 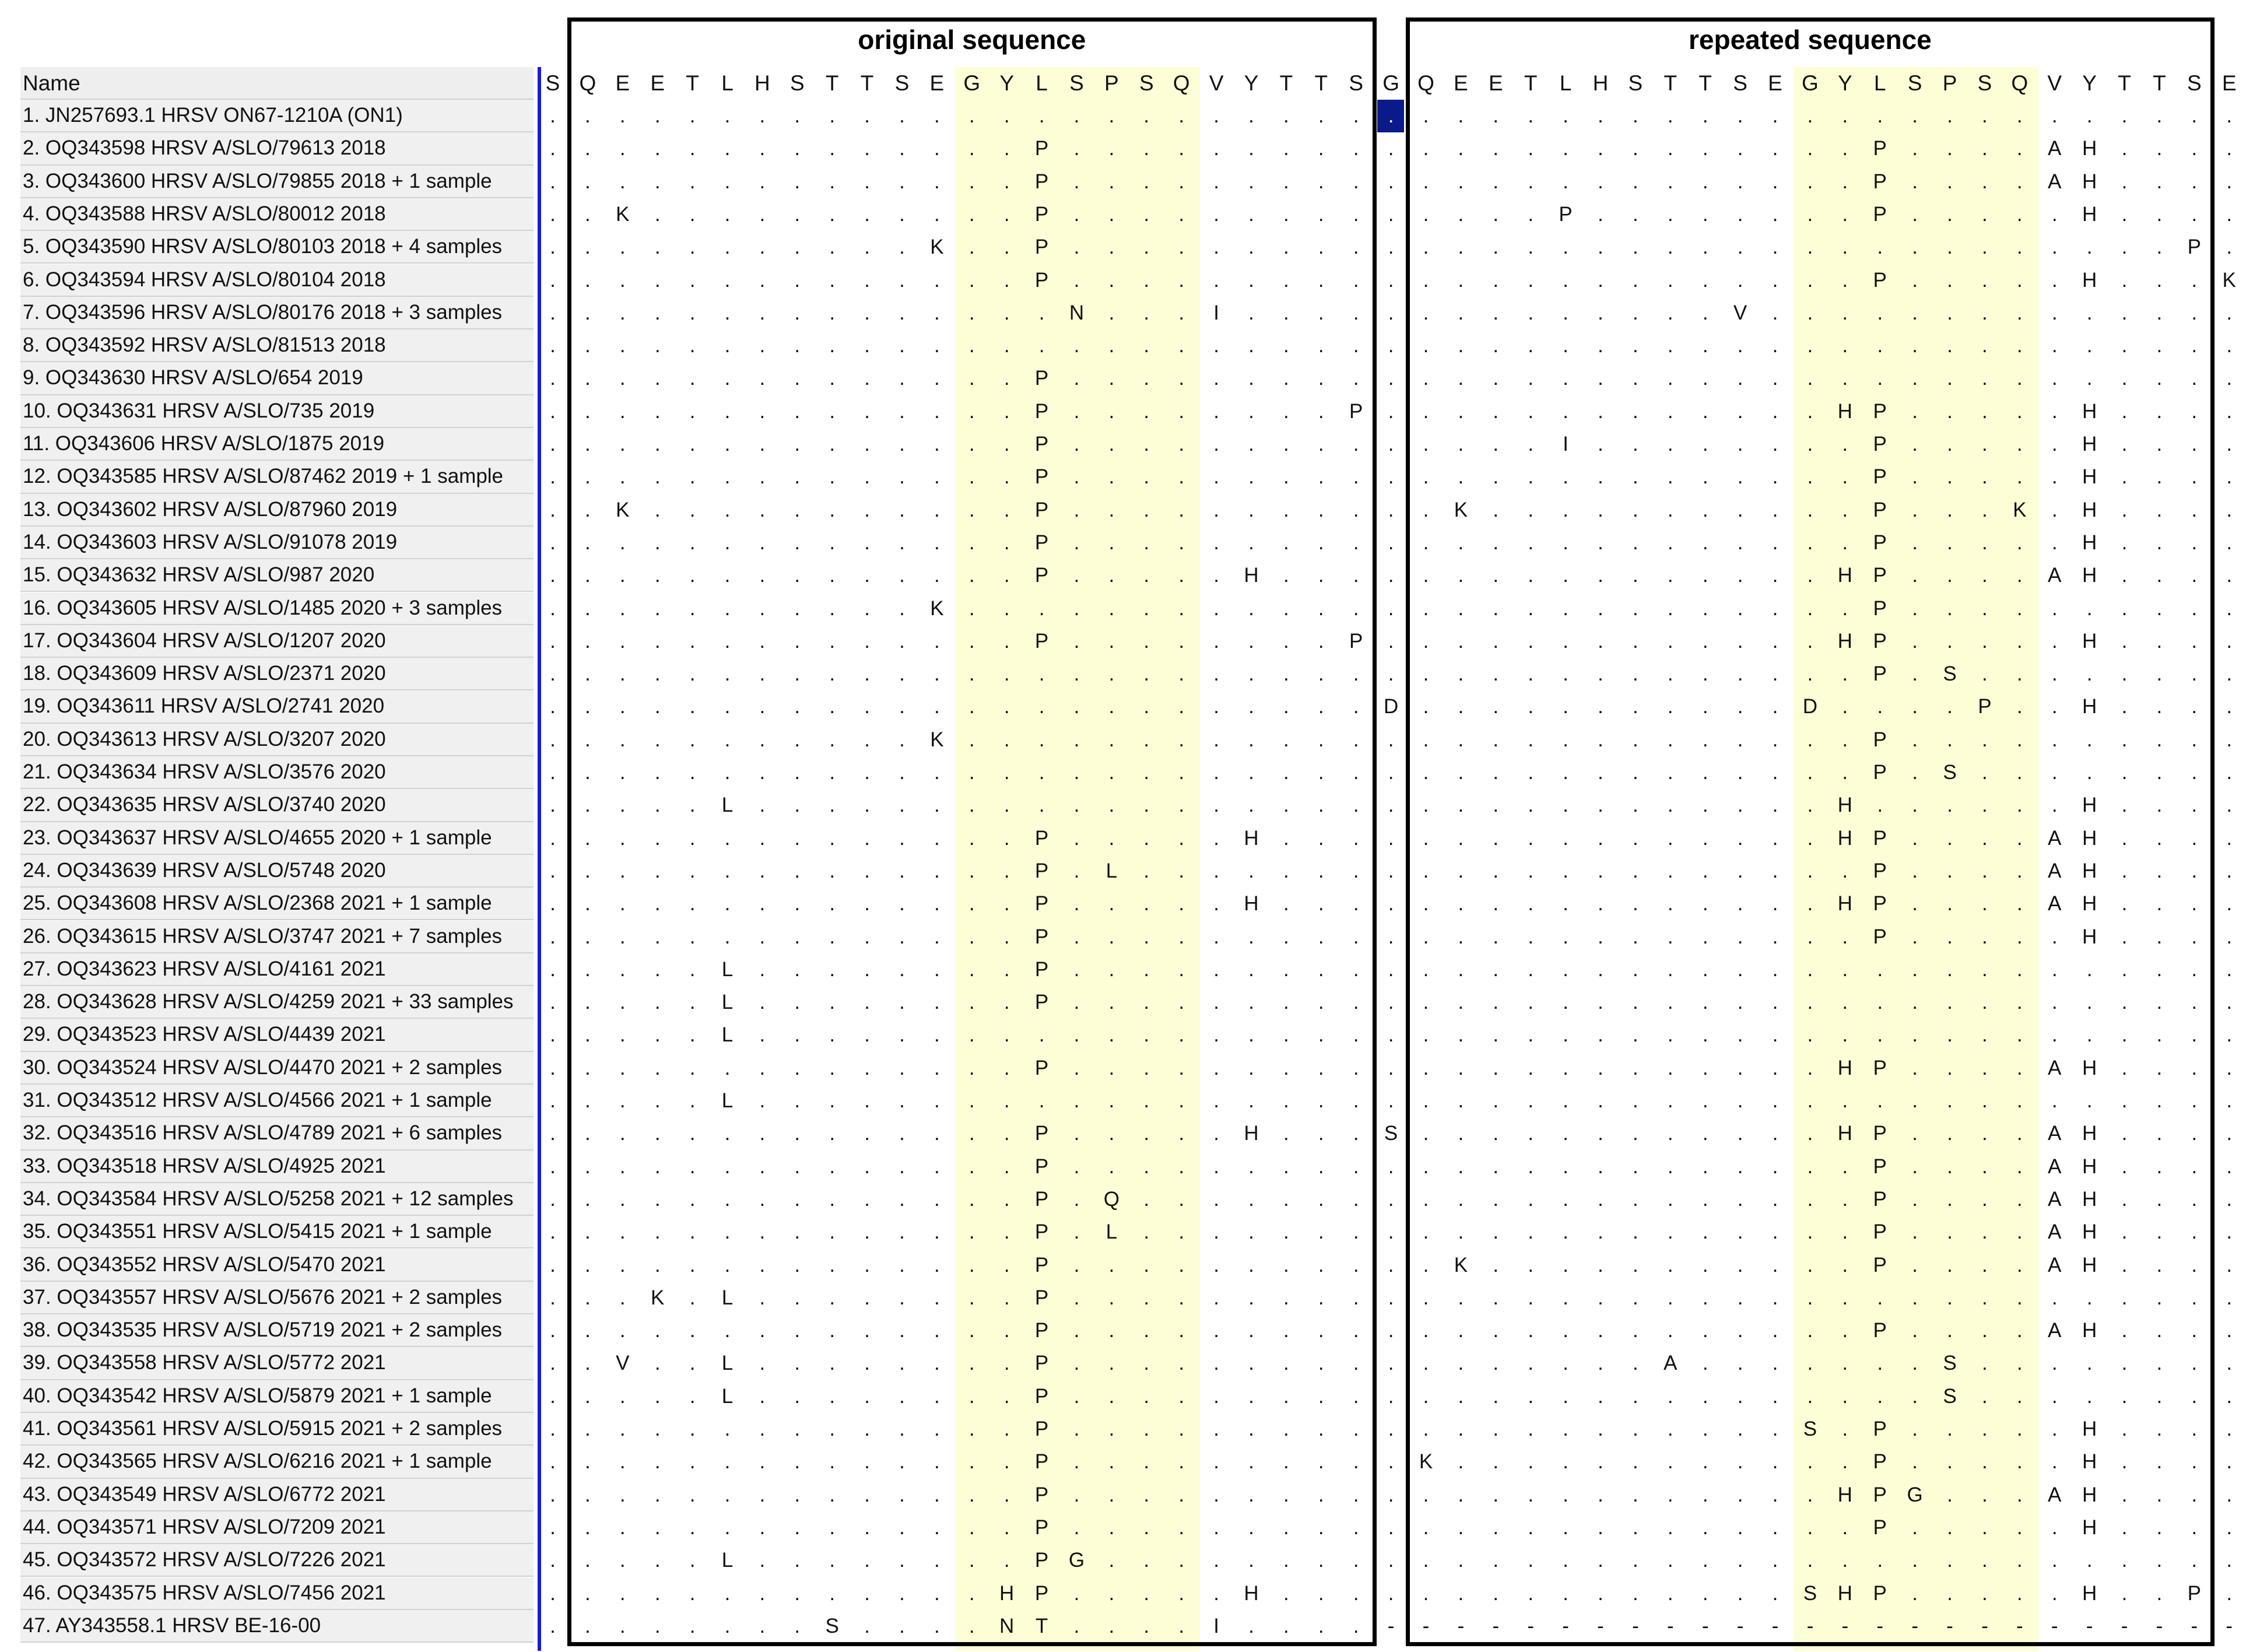 I want to click on gap-cell: -, so click(x=1985, y=1626).